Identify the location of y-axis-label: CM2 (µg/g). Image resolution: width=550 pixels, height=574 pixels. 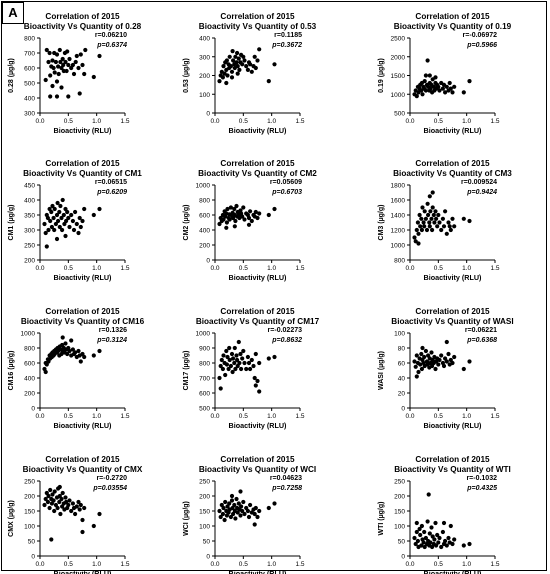
(186, 223).